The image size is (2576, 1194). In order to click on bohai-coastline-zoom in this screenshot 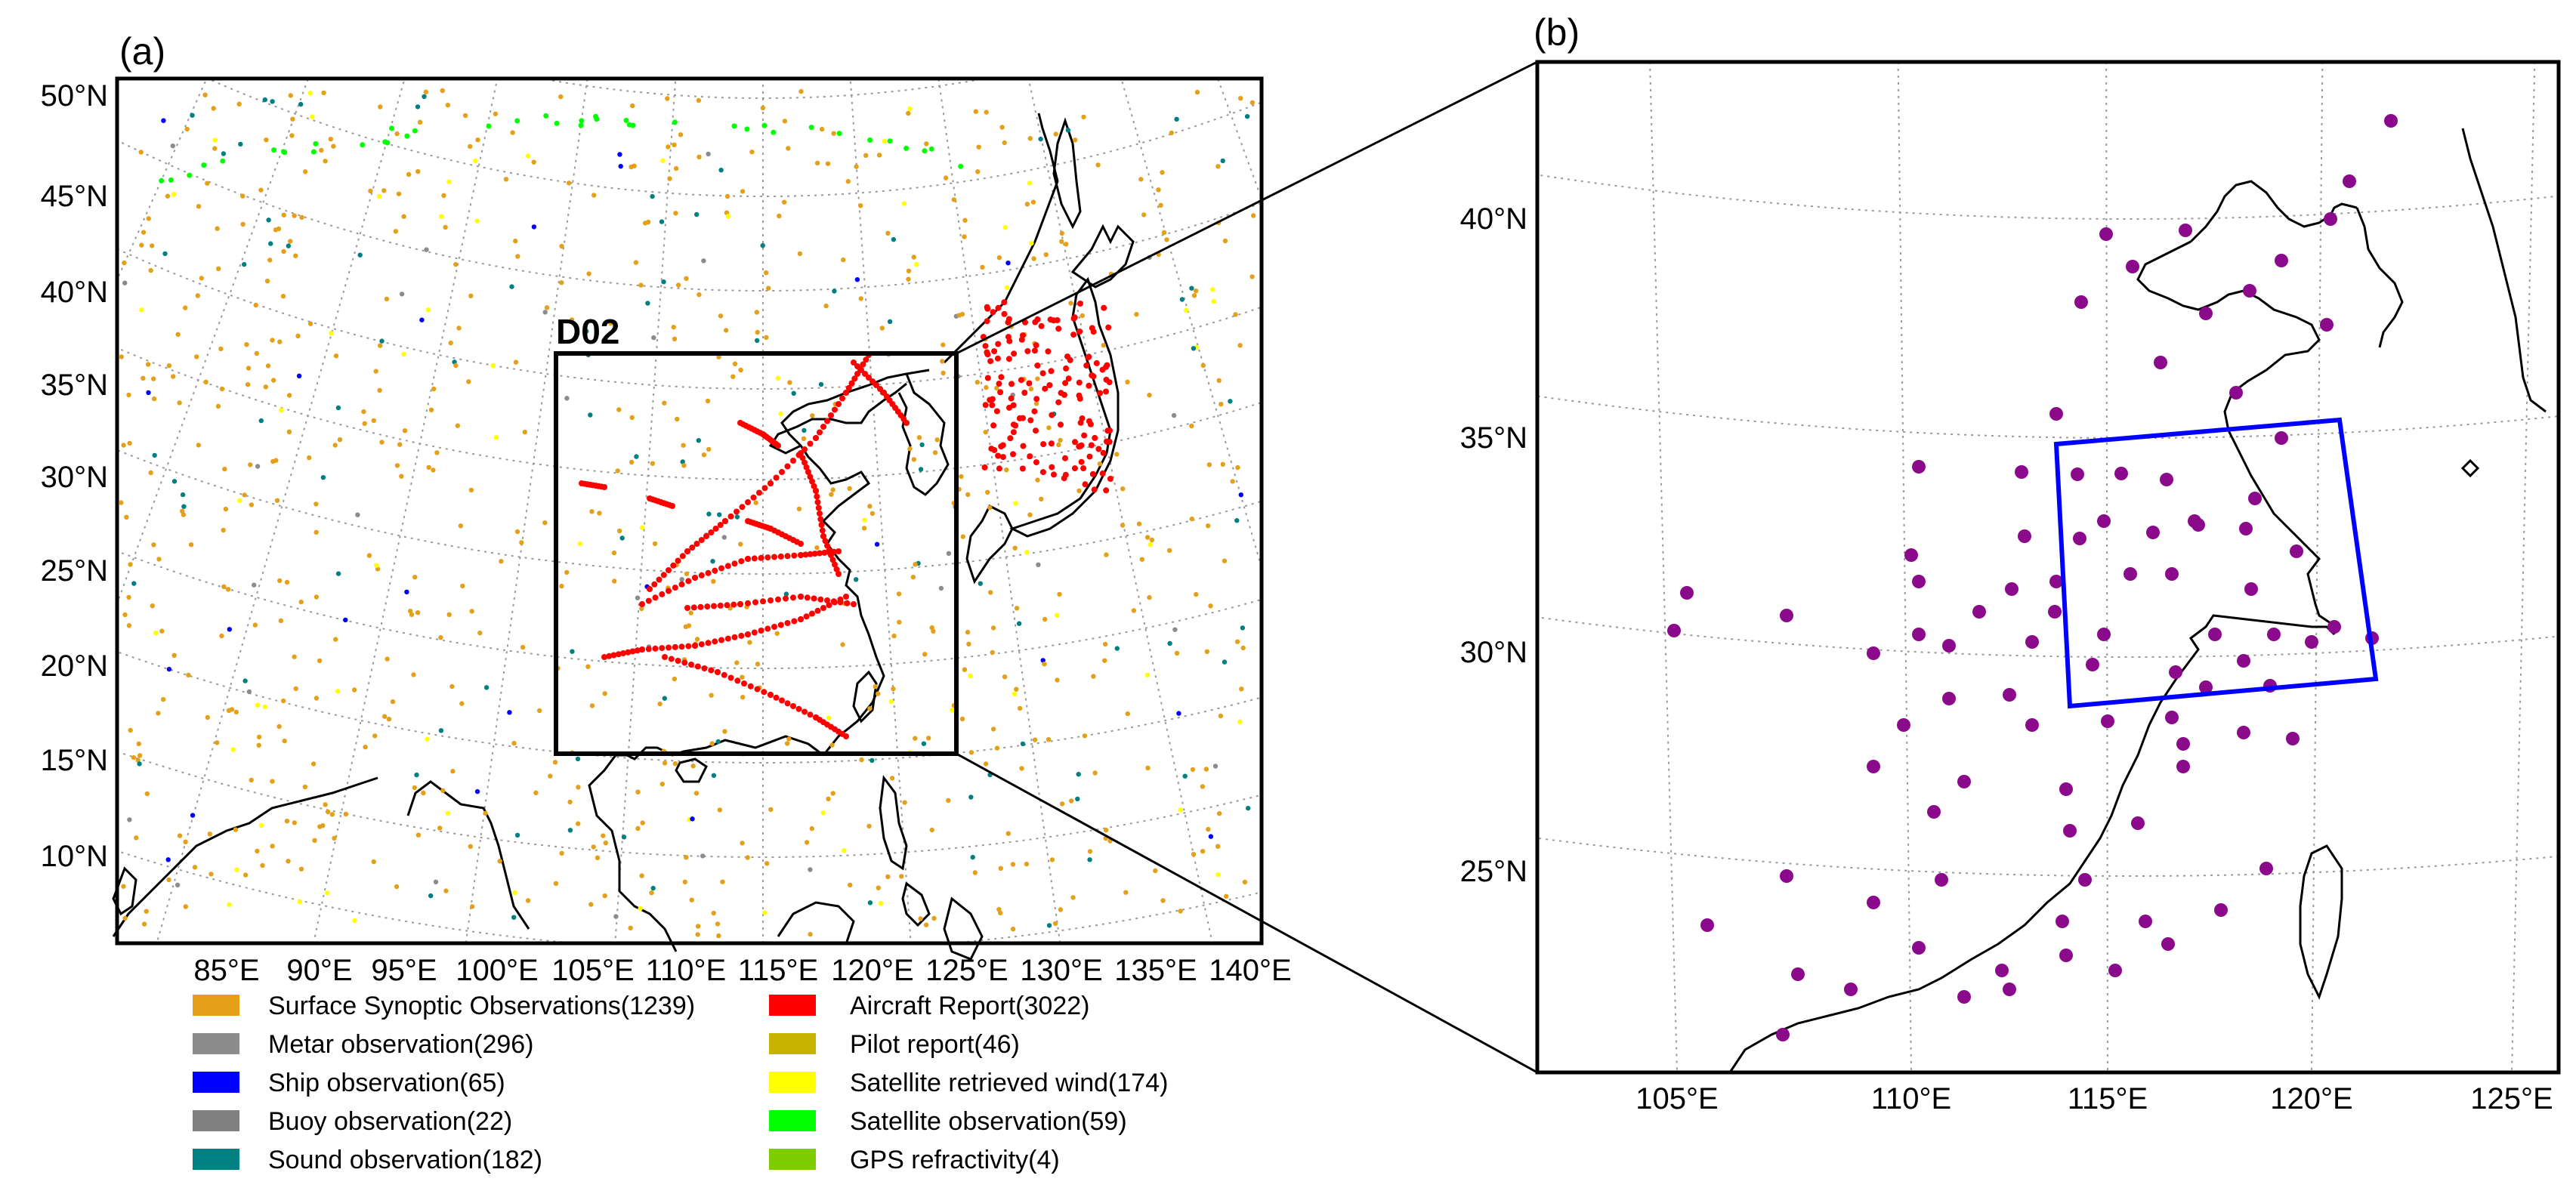, I will do `click(2273, 212)`.